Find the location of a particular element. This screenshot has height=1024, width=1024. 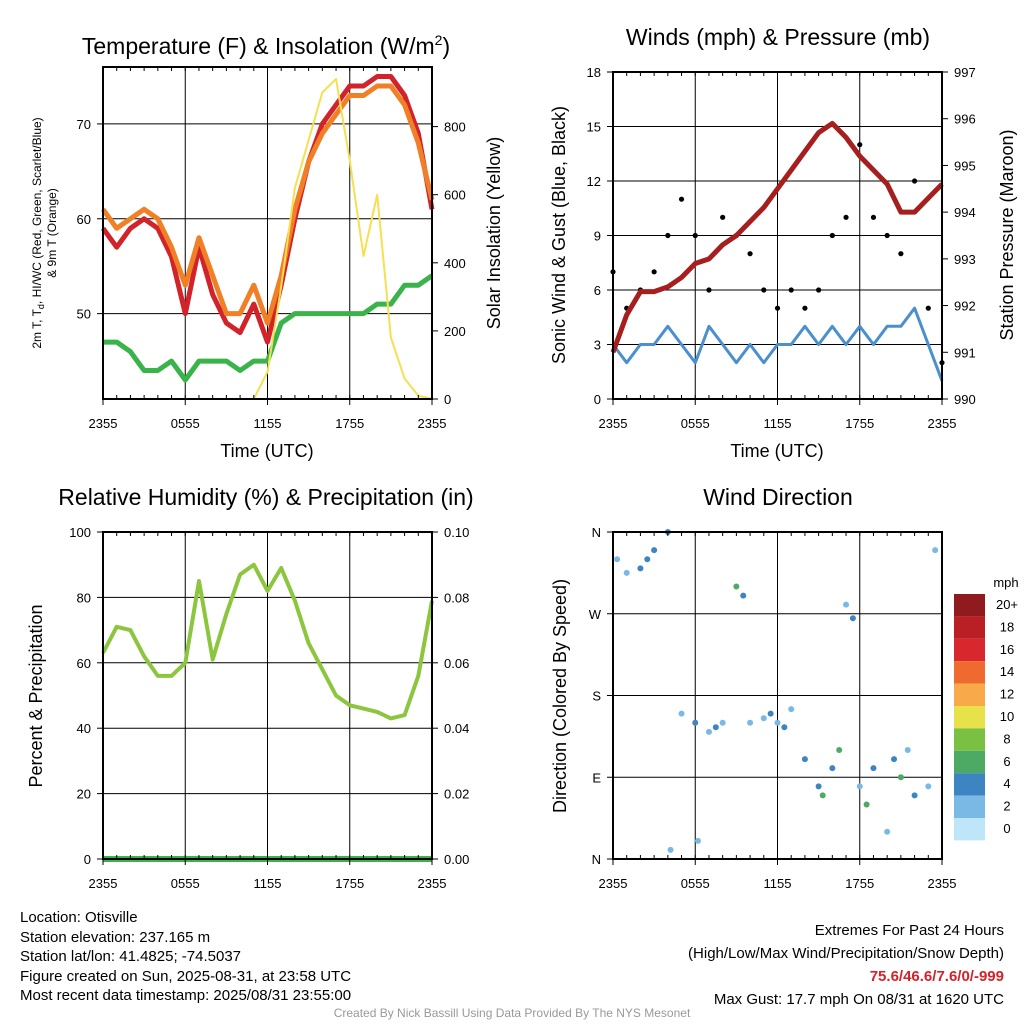

extremes-title: Extremes For Past 24 Hours is located at coordinates (909, 930).